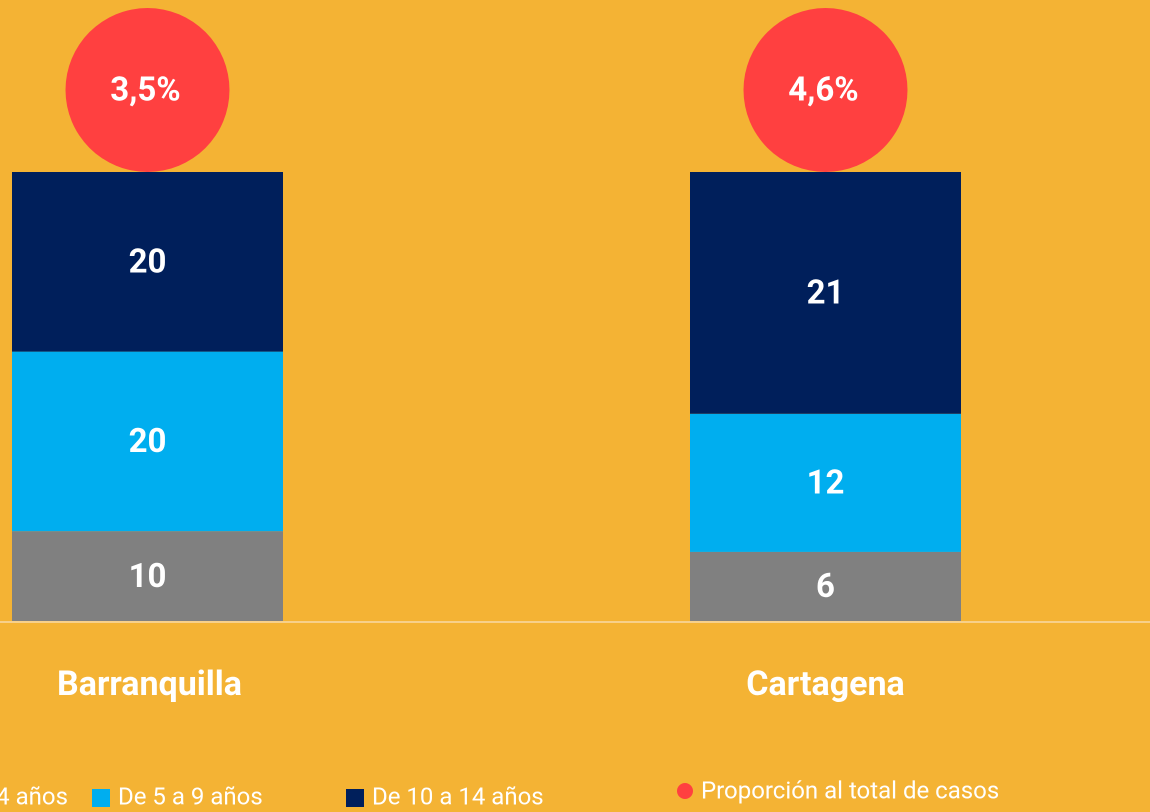 Image resolution: width=1150 pixels, height=812 pixels. I want to click on segment-label: 12, so click(826, 483).